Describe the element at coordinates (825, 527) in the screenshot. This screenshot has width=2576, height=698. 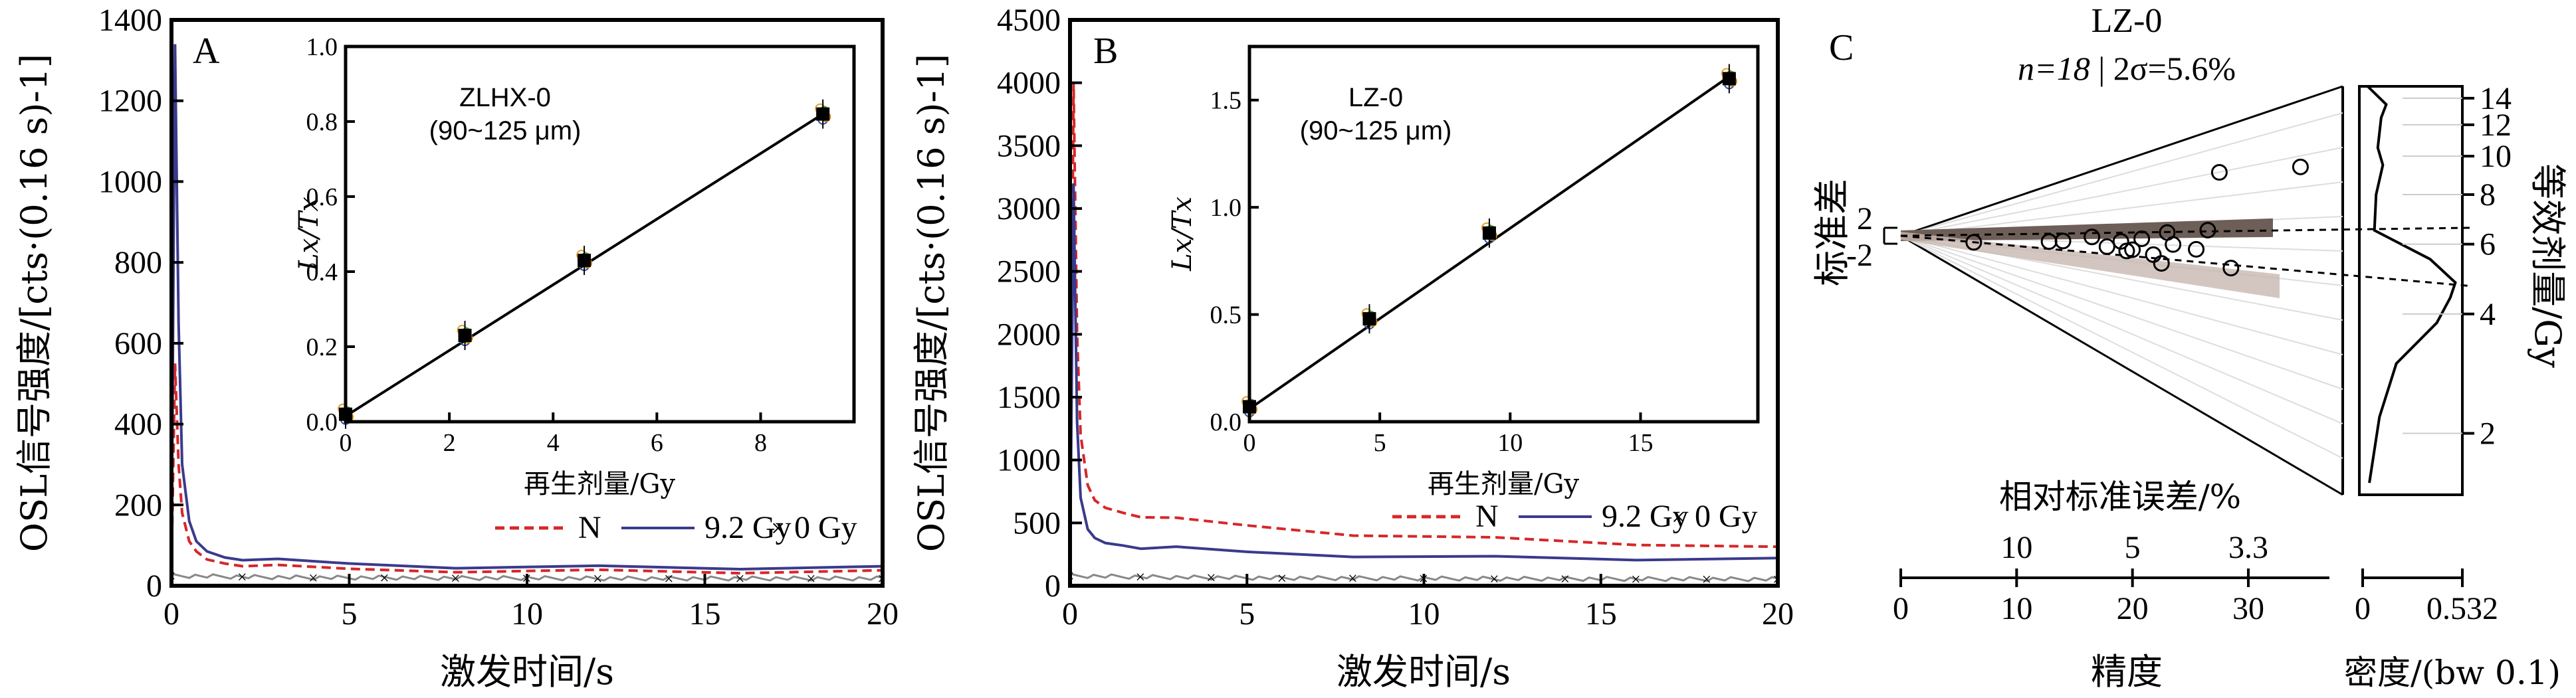
I see `panel-a-legend-0gy: 0 Gy` at that location.